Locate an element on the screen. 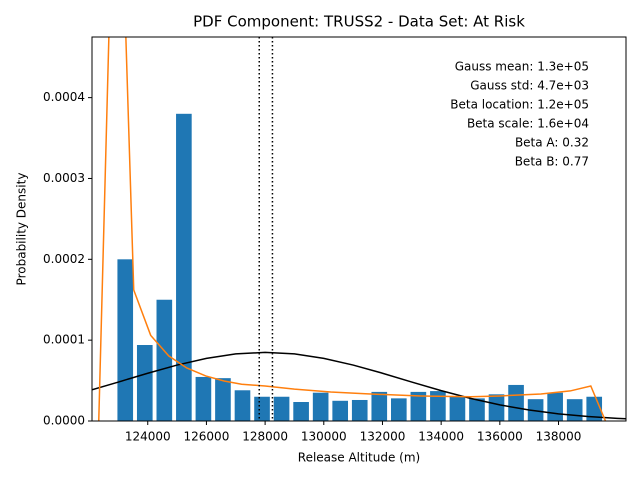 The image size is (640, 480). x-tick-label: 124000 is located at coordinates (148, 437).